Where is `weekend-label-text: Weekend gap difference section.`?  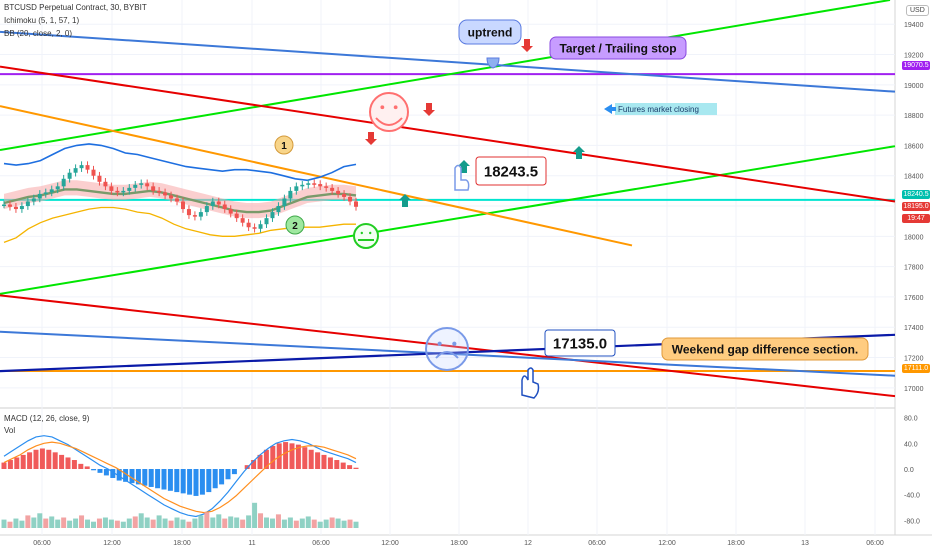
weekend-label-text: Weekend gap difference section. is located at coordinates (765, 349).